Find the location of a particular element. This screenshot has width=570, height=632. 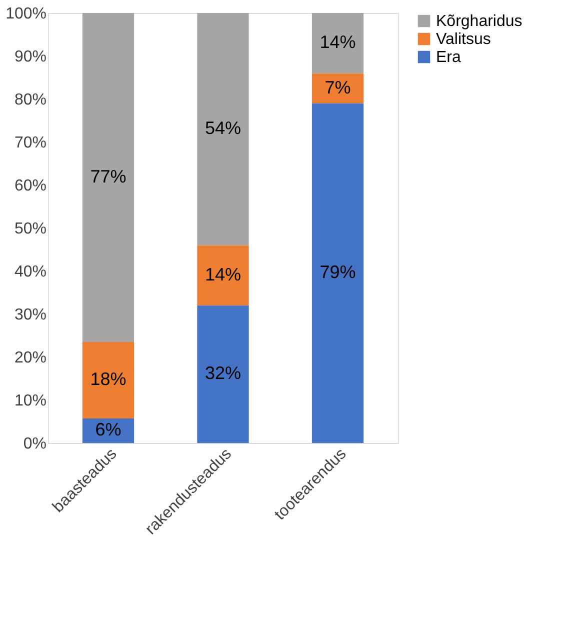

legend-label: Era is located at coordinates (448, 57).